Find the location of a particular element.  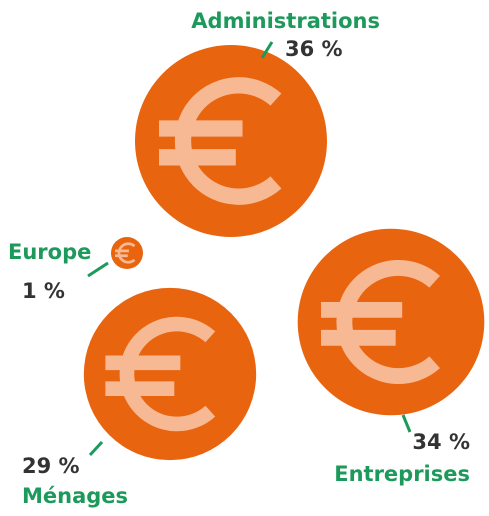

value-label: 34 % is located at coordinates (441, 442).